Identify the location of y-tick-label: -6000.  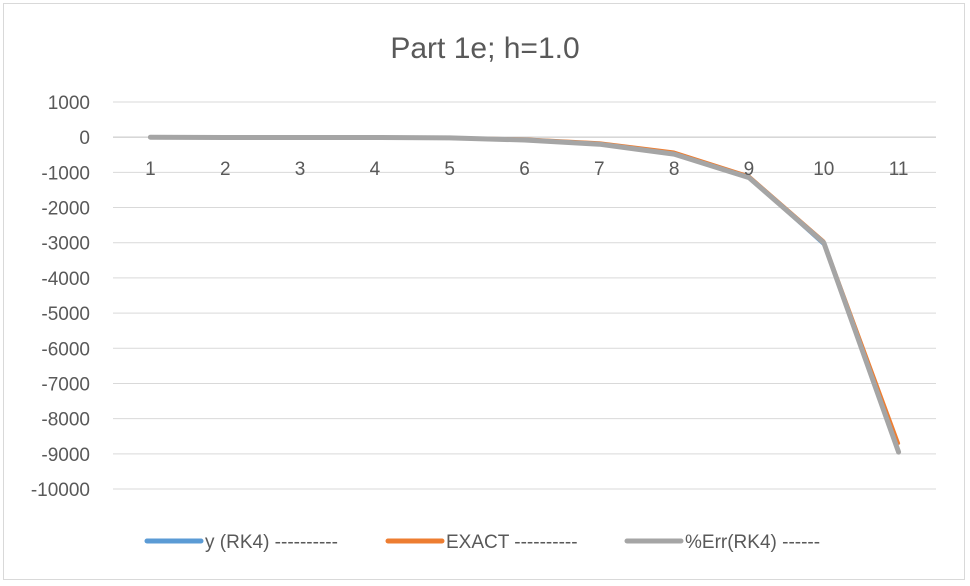
(65, 349).